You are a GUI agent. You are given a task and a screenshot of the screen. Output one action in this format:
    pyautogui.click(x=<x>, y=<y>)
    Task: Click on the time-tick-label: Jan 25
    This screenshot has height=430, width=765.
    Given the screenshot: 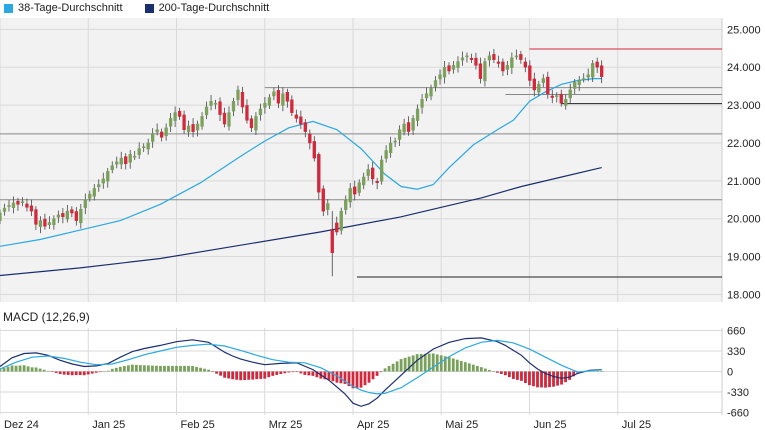 What is the action you would take?
    pyautogui.click(x=108, y=424)
    